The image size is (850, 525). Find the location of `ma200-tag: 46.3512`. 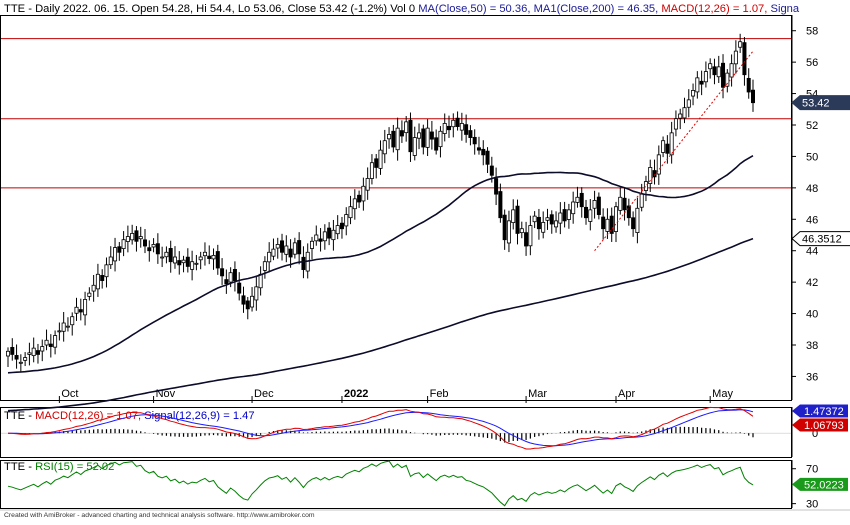

ma200-tag: 46.3512 is located at coordinates (820, 239).